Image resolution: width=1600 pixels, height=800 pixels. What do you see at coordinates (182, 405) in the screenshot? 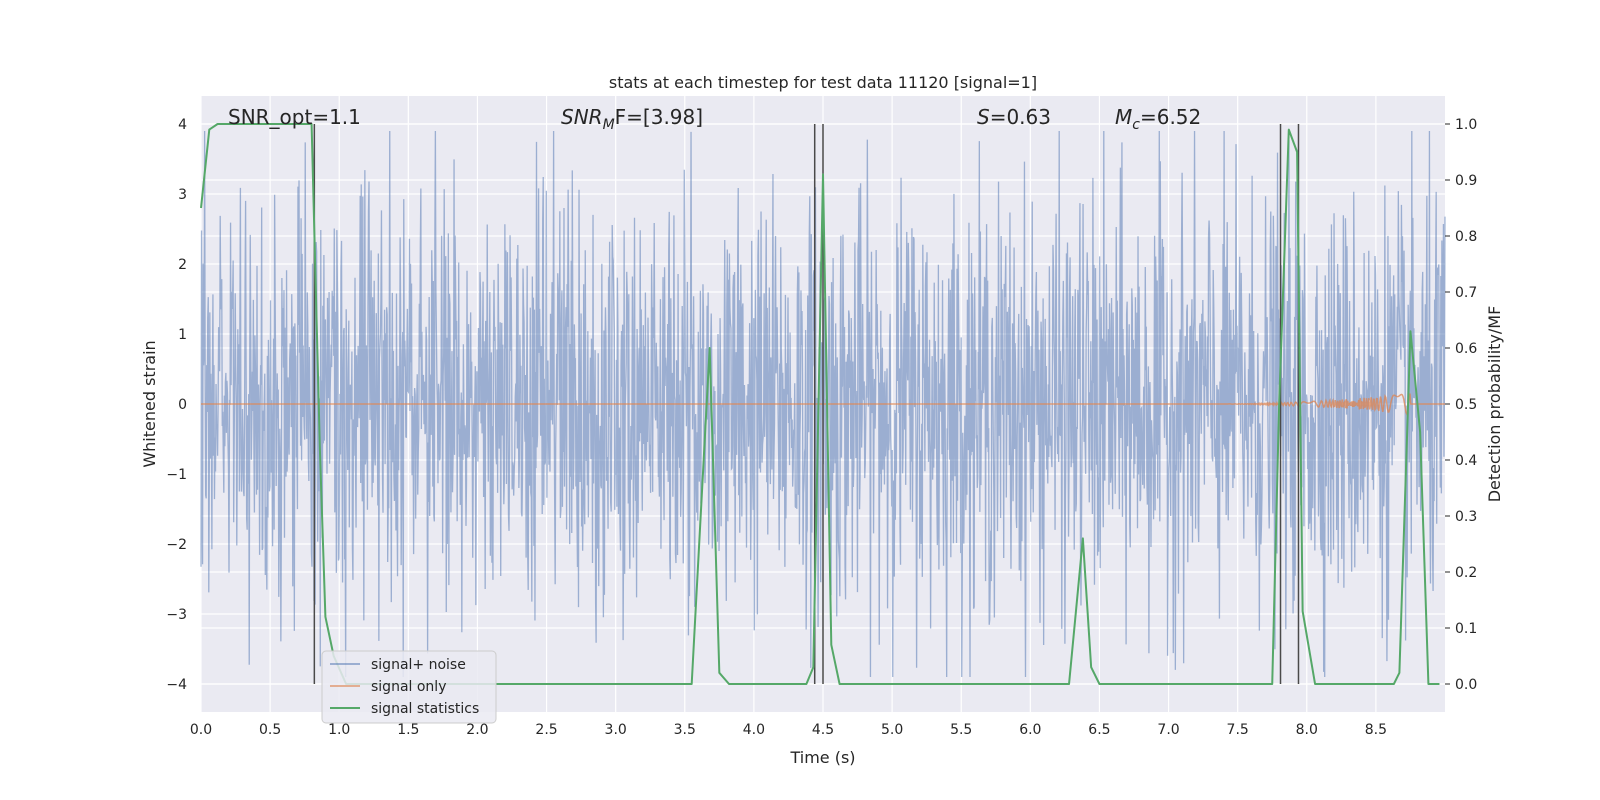
I see `y-tick-label-left: 0` at bounding box center [182, 405].